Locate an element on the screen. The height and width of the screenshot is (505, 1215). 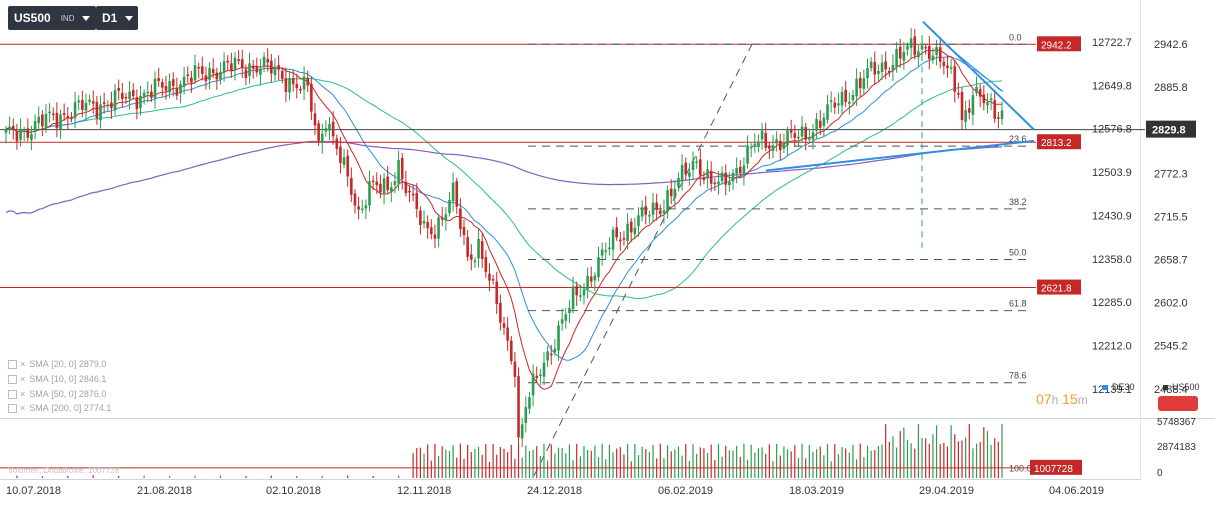
right-axis-label: 2488.4 is located at coordinates (1171, 390).